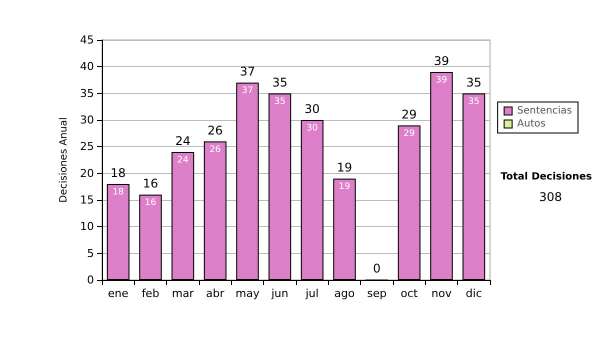 This screenshot has height=340, width=600. What do you see at coordinates (377, 269) in the screenshot?
I see `total-label: 0` at bounding box center [377, 269].